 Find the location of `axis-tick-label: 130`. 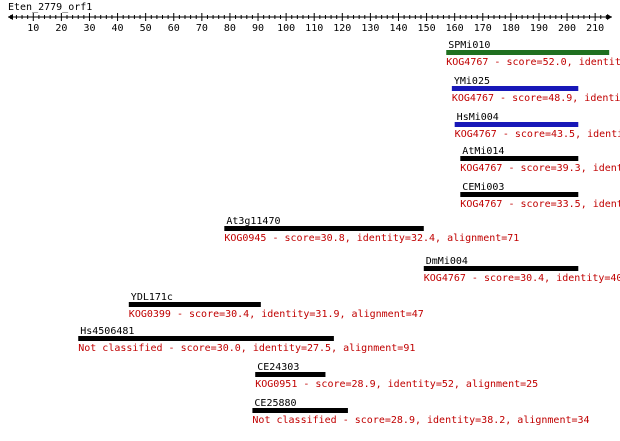

axis-tick-label: 130 is located at coordinates (370, 28).